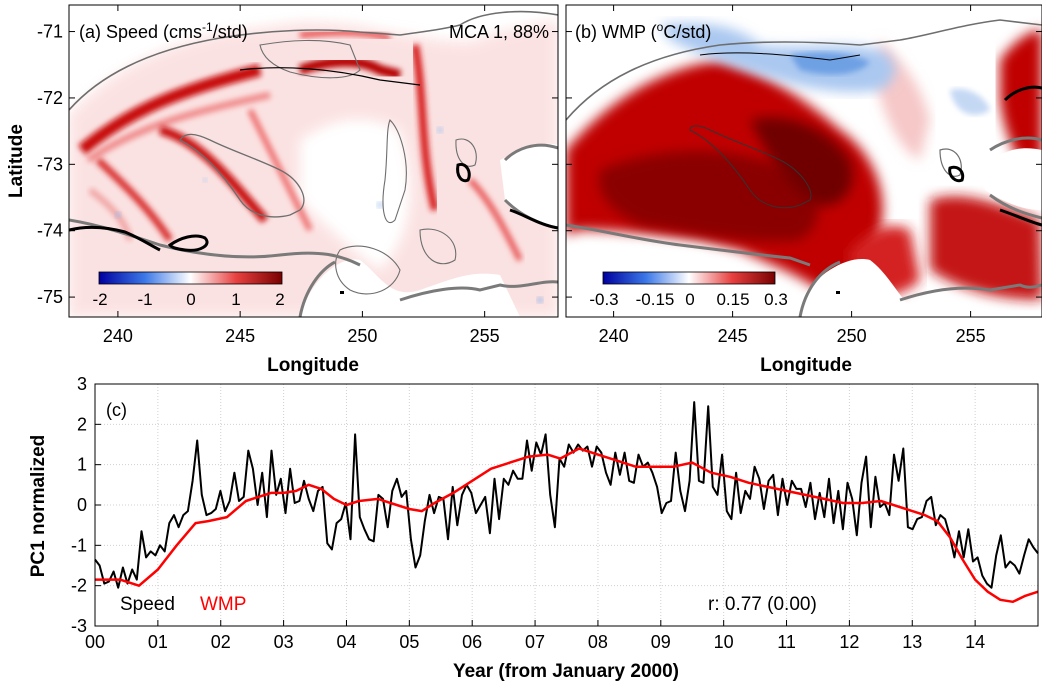 The image size is (1042, 685). Describe the element at coordinates (975, 642) in the screenshot. I see `x-tick-label: 14` at that location.